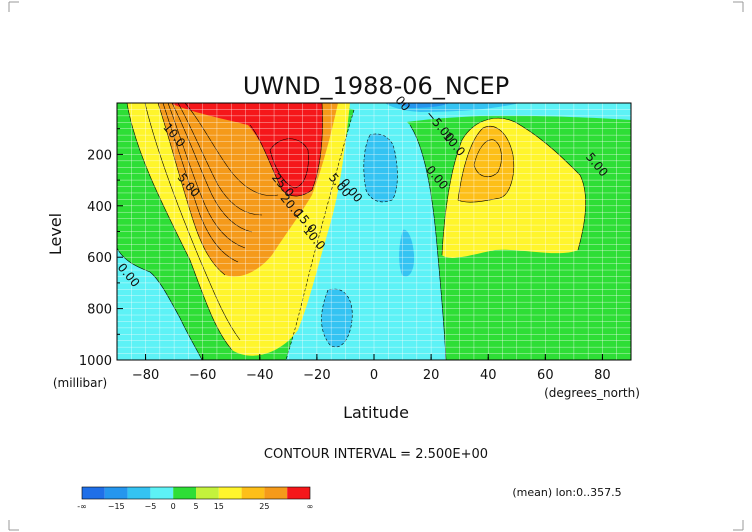 The height and width of the screenshot is (532, 752). Describe the element at coordinates (173, 506) in the screenshot. I see `colorbar-tick-label: 0` at that location.